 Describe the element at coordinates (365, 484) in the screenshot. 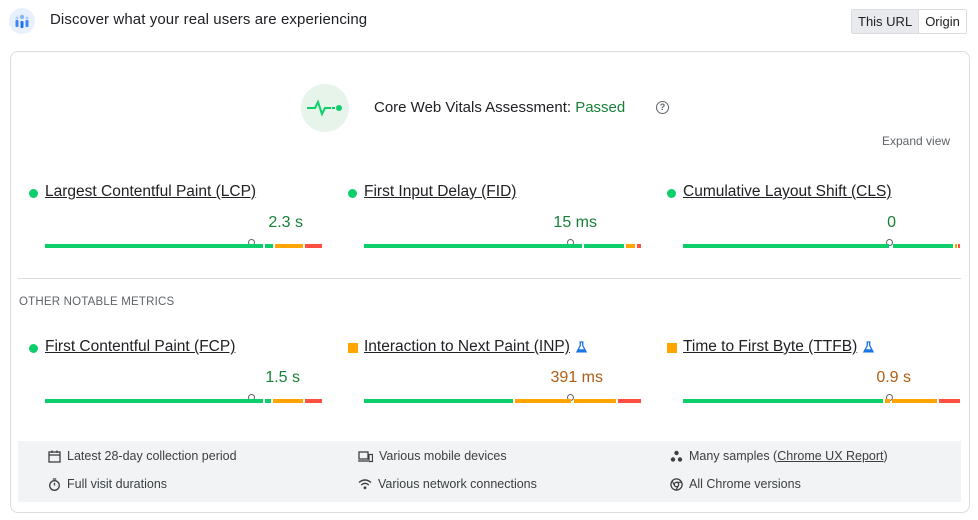

I see `wifi-icon` at that location.